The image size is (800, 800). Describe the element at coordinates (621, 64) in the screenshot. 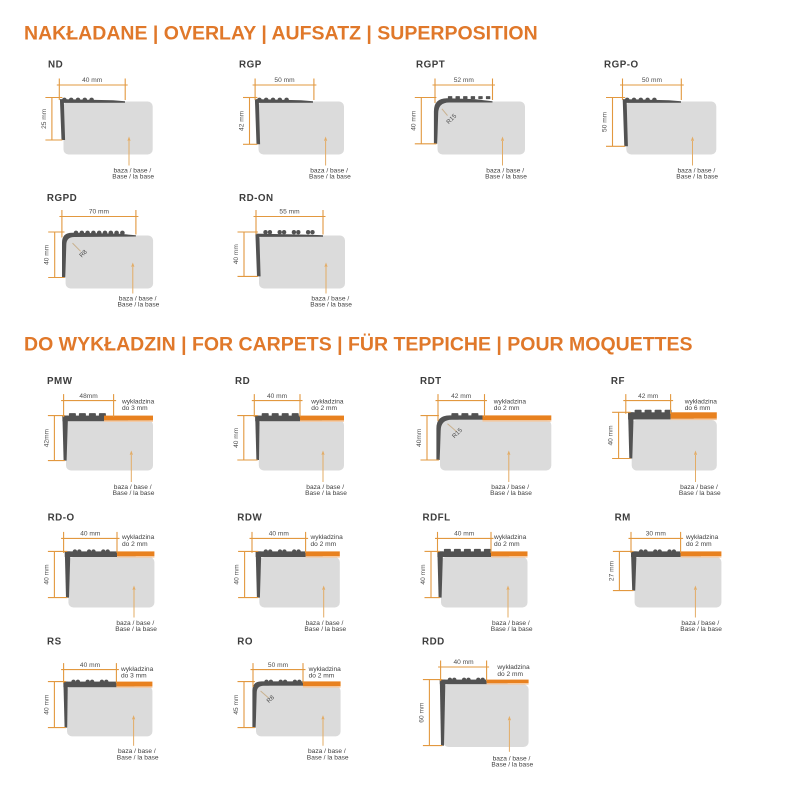

I see `svg-text: RGP-O` at that location.